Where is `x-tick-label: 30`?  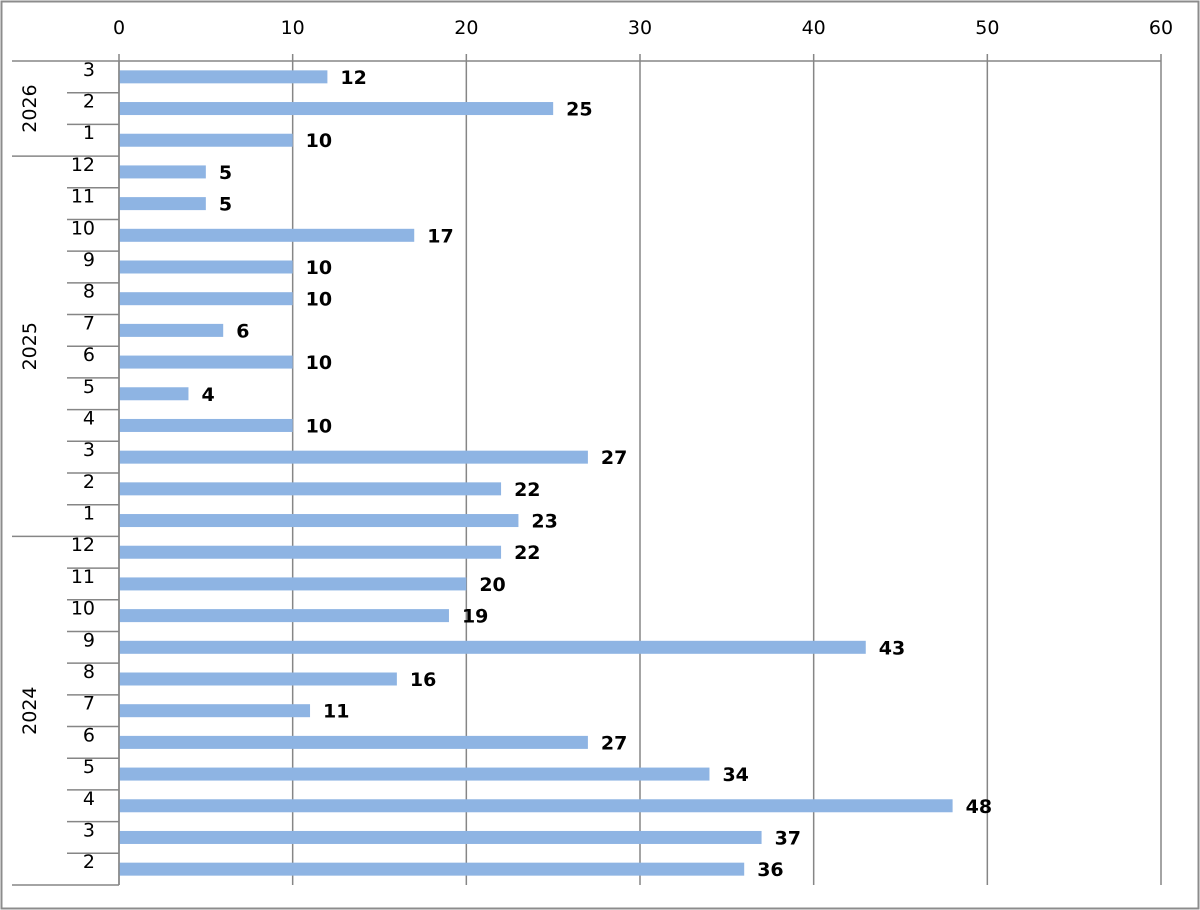 x-tick-label: 30 is located at coordinates (640, 28).